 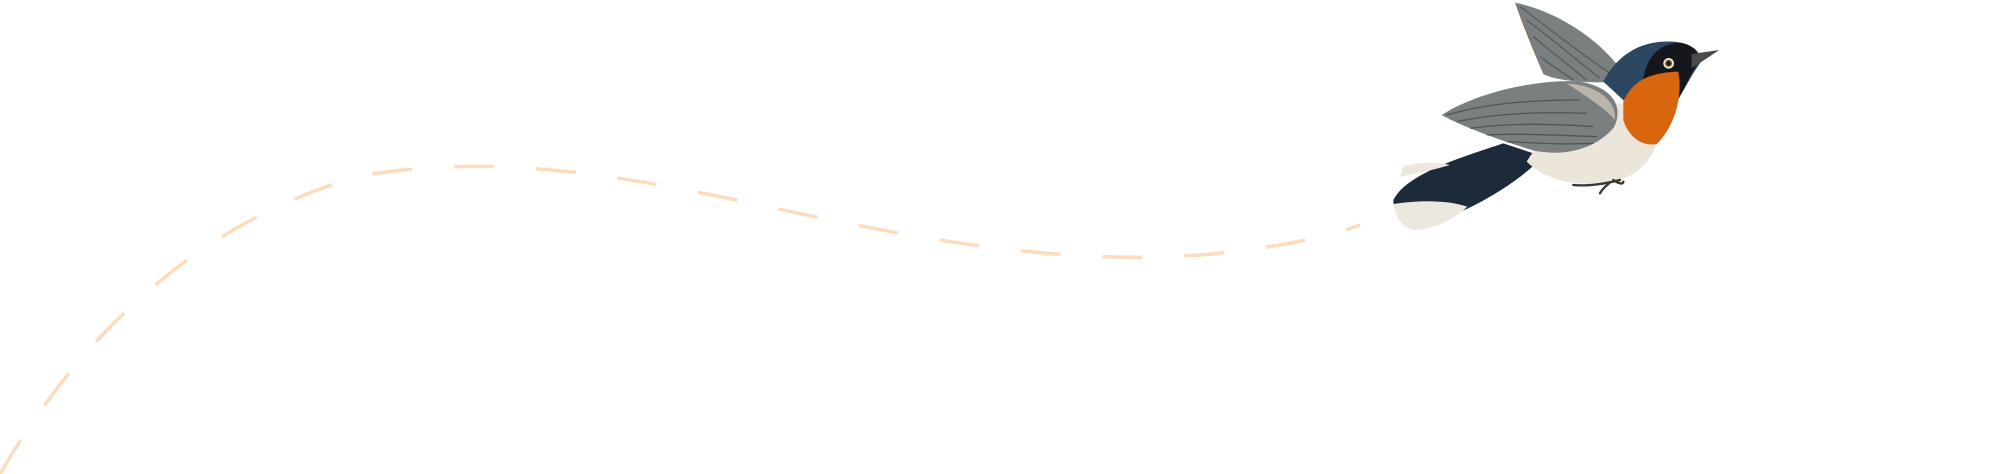 I want to click on bird-illustration, so click(x=1556, y=116).